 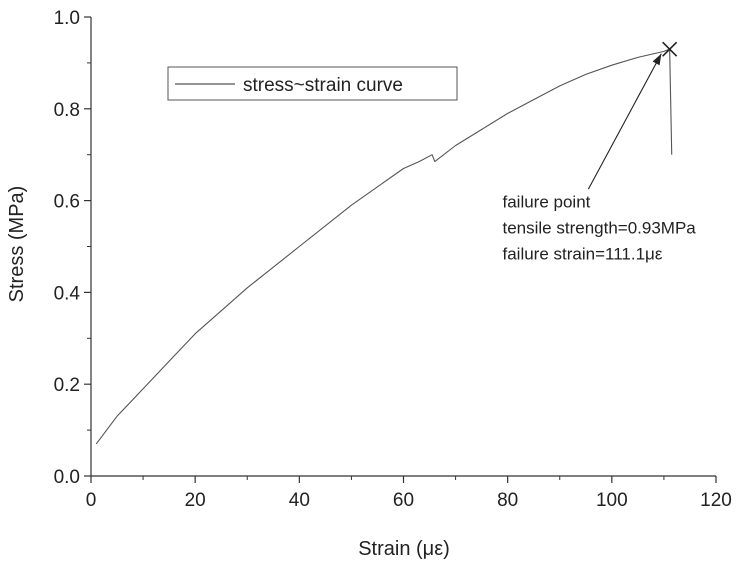 I want to click on failure-x-marker-stroke-b, so click(x=670, y=49).